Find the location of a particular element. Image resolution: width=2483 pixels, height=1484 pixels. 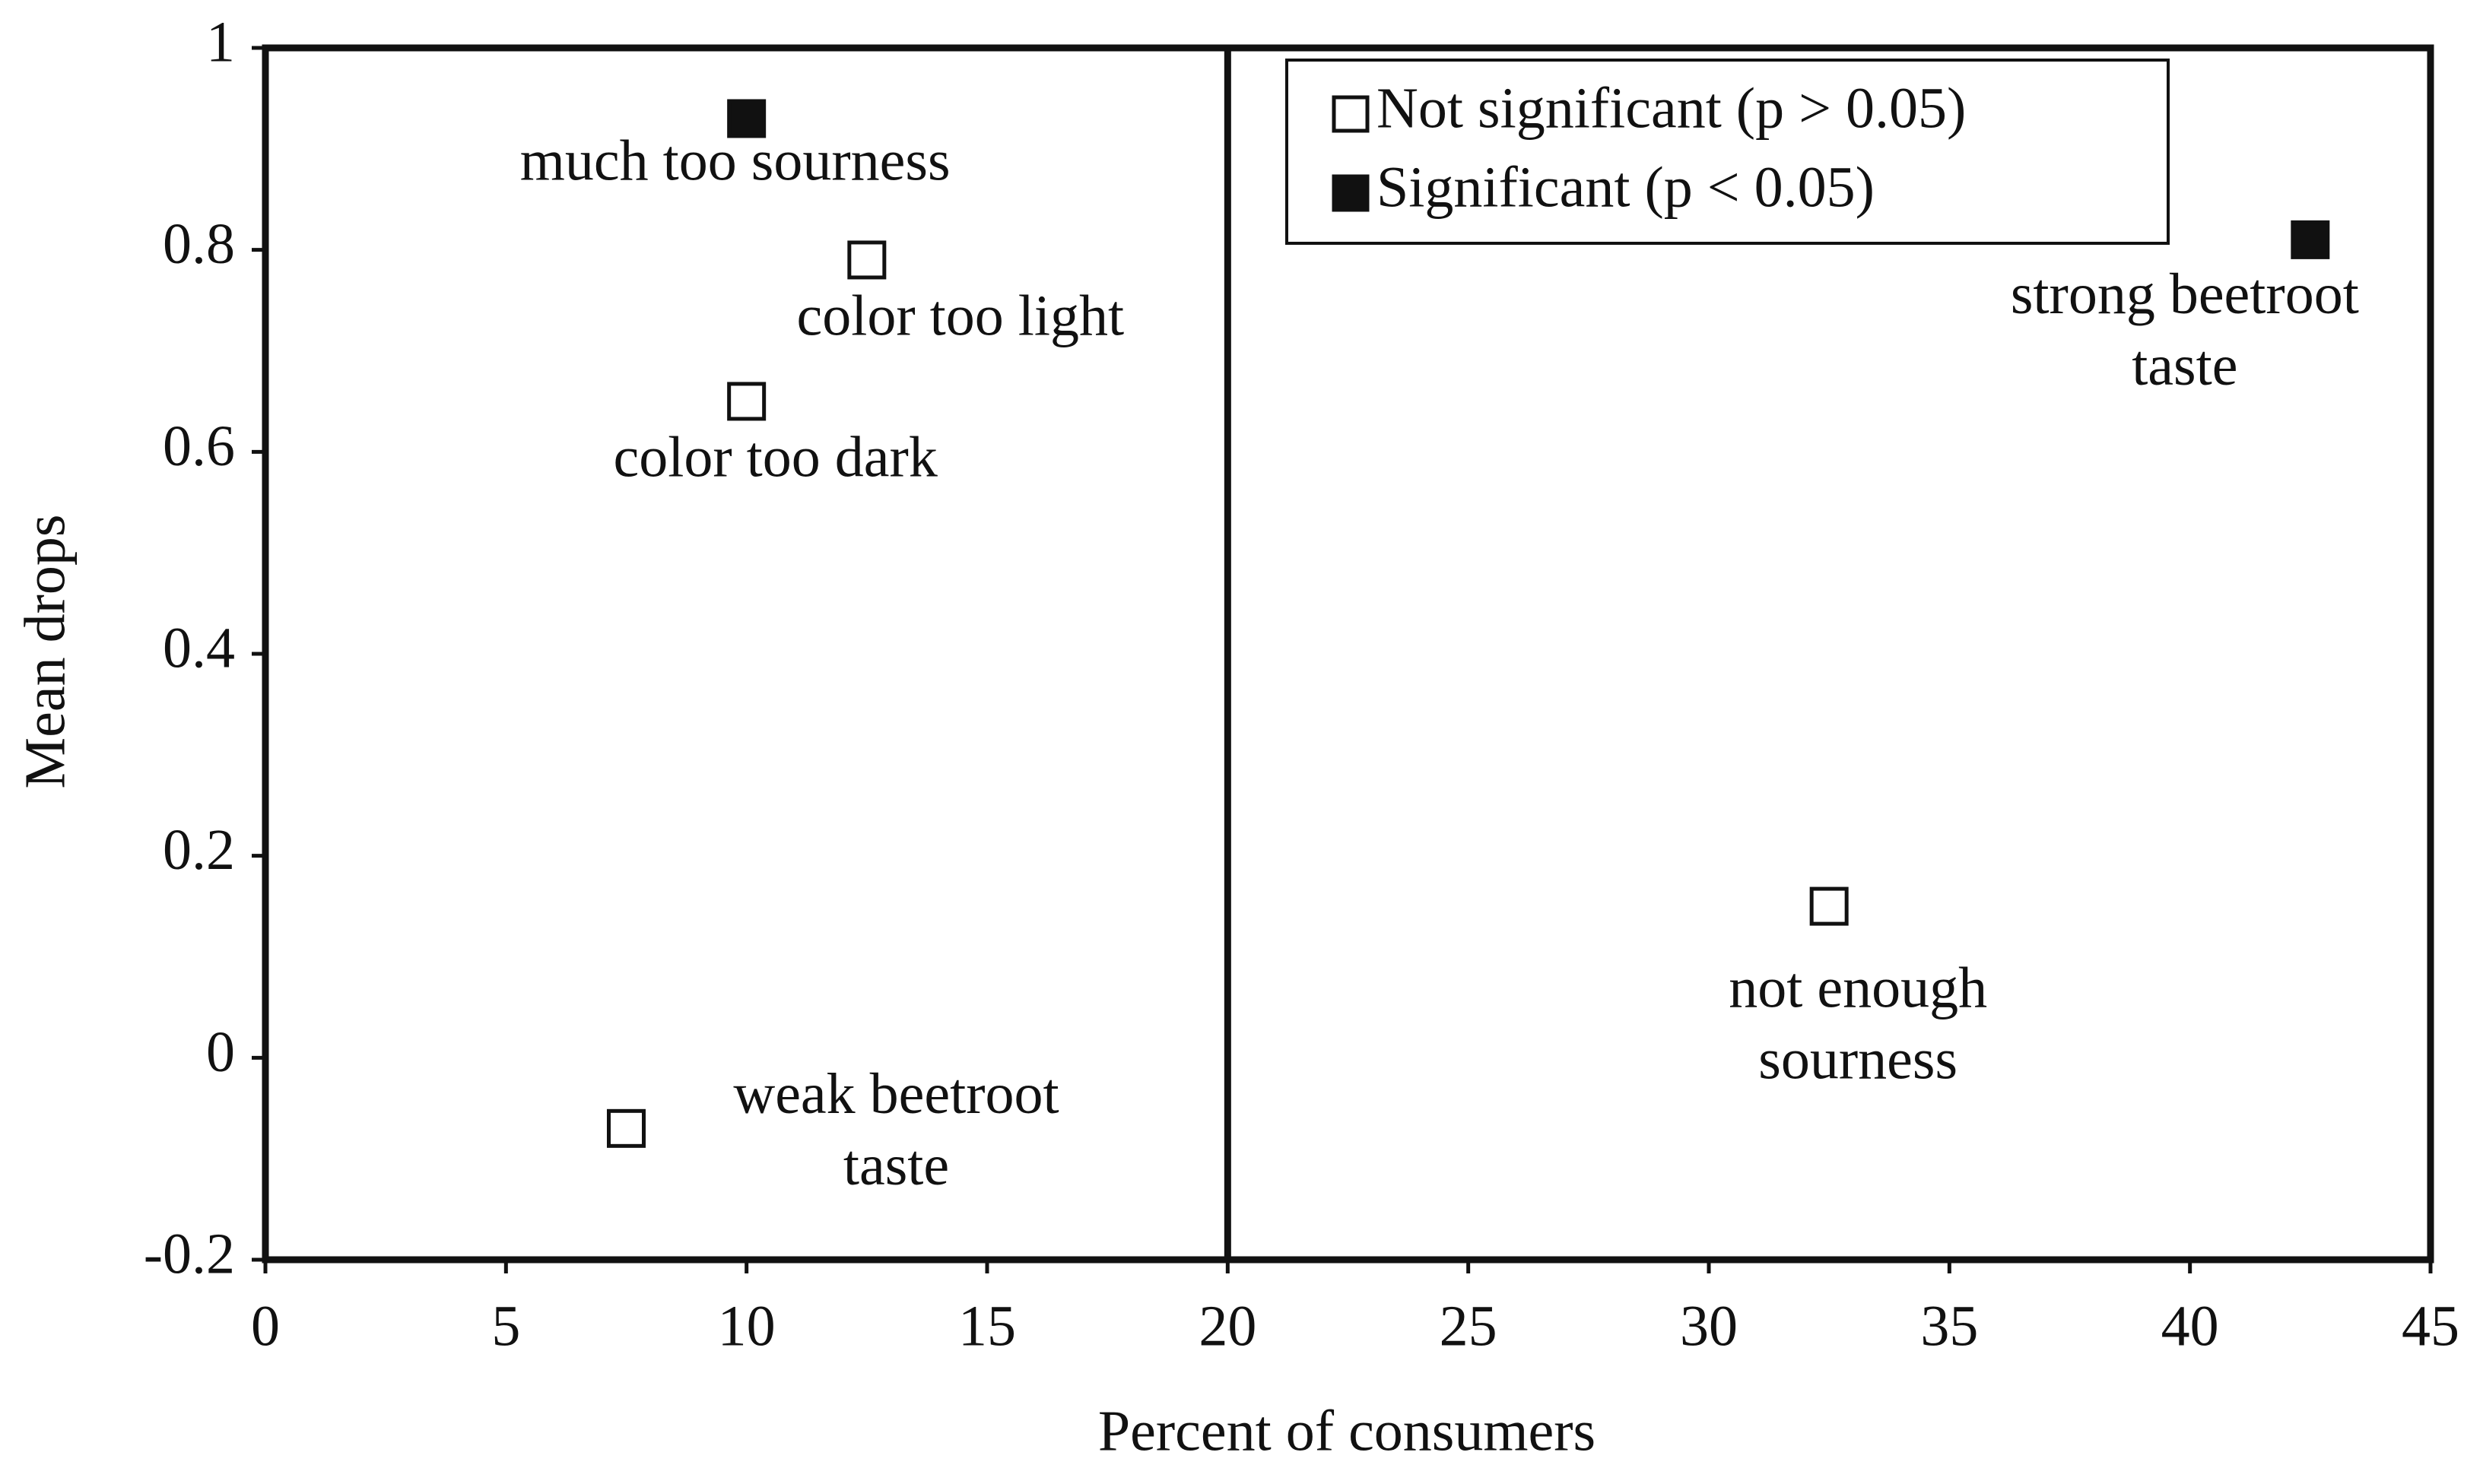

x-tick-label: 10 is located at coordinates (747, 1326).